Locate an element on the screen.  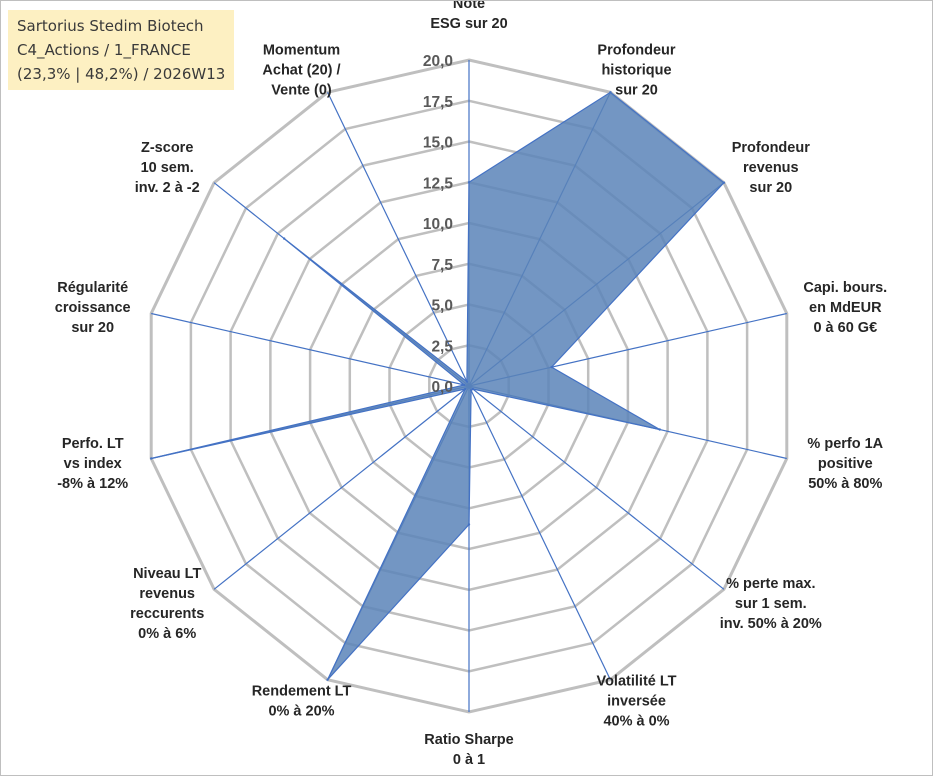
axis-label: % perte max. sur 1 sem. inv. 50% à 20% is located at coordinates (771, 604).